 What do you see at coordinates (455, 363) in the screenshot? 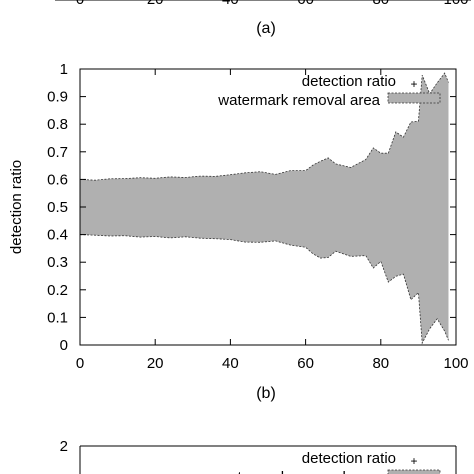
I see `x-tick-label: 100` at bounding box center [455, 363].